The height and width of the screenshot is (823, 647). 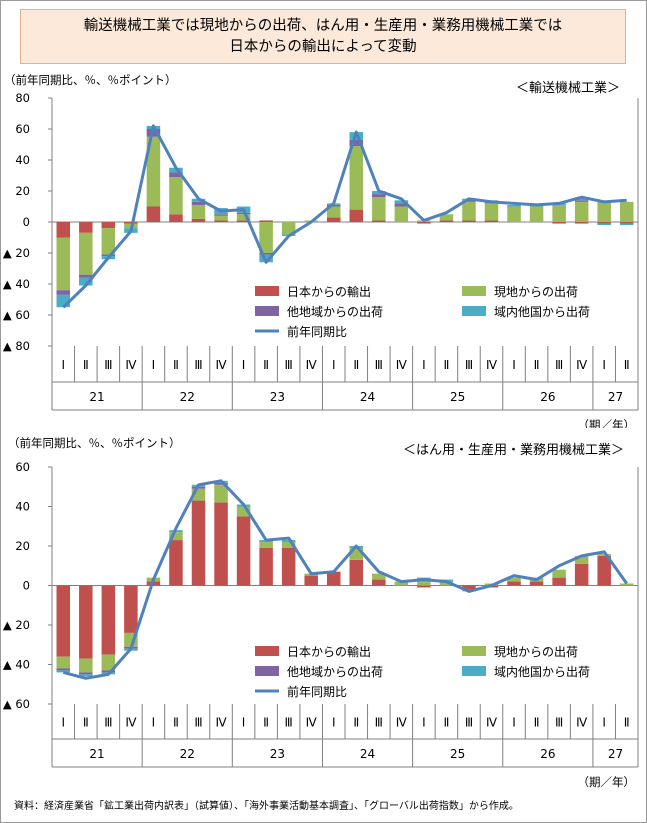 I want to click on year-label: 24, so click(x=367, y=754).